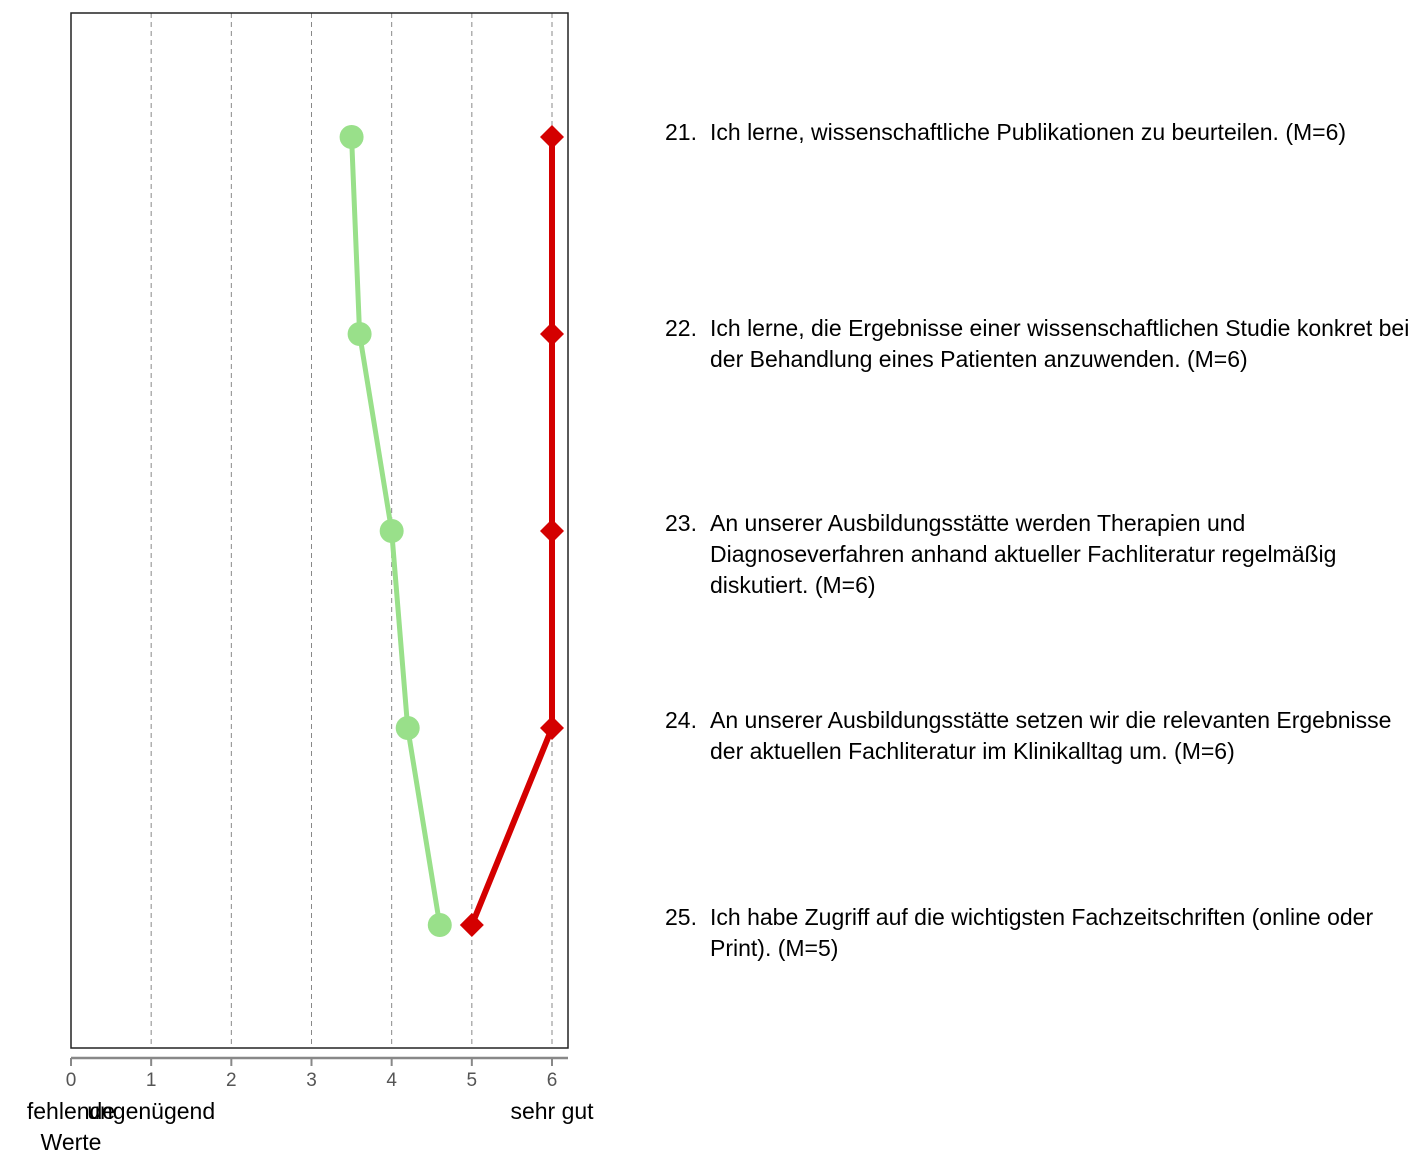 Image resolution: width=1425 pixels, height=1152 pixels. I want to click on series-1-line, so click(512, 532).